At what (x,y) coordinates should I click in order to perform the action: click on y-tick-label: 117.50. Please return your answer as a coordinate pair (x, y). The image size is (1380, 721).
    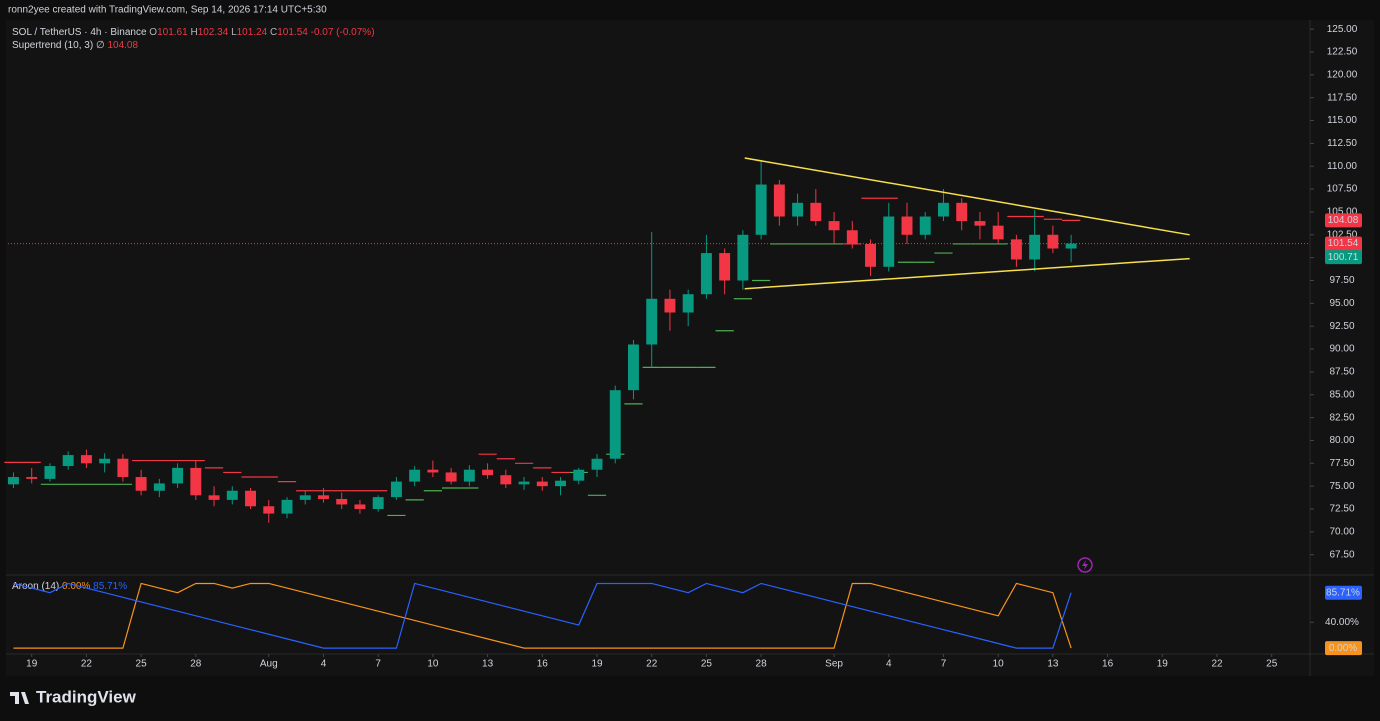
    Looking at the image, I should click on (1342, 97).